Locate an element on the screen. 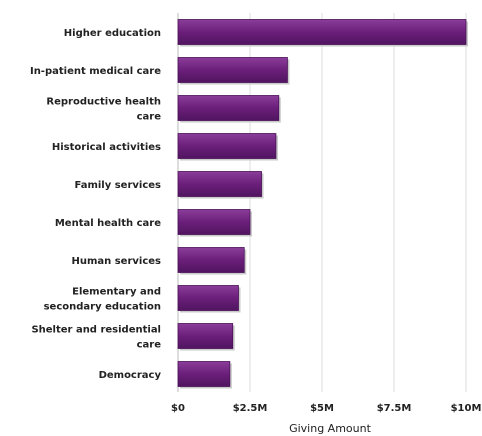 The height and width of the screenshot is (436, 482). category-label: Reproductive health care is located at coordinates (103, 110).